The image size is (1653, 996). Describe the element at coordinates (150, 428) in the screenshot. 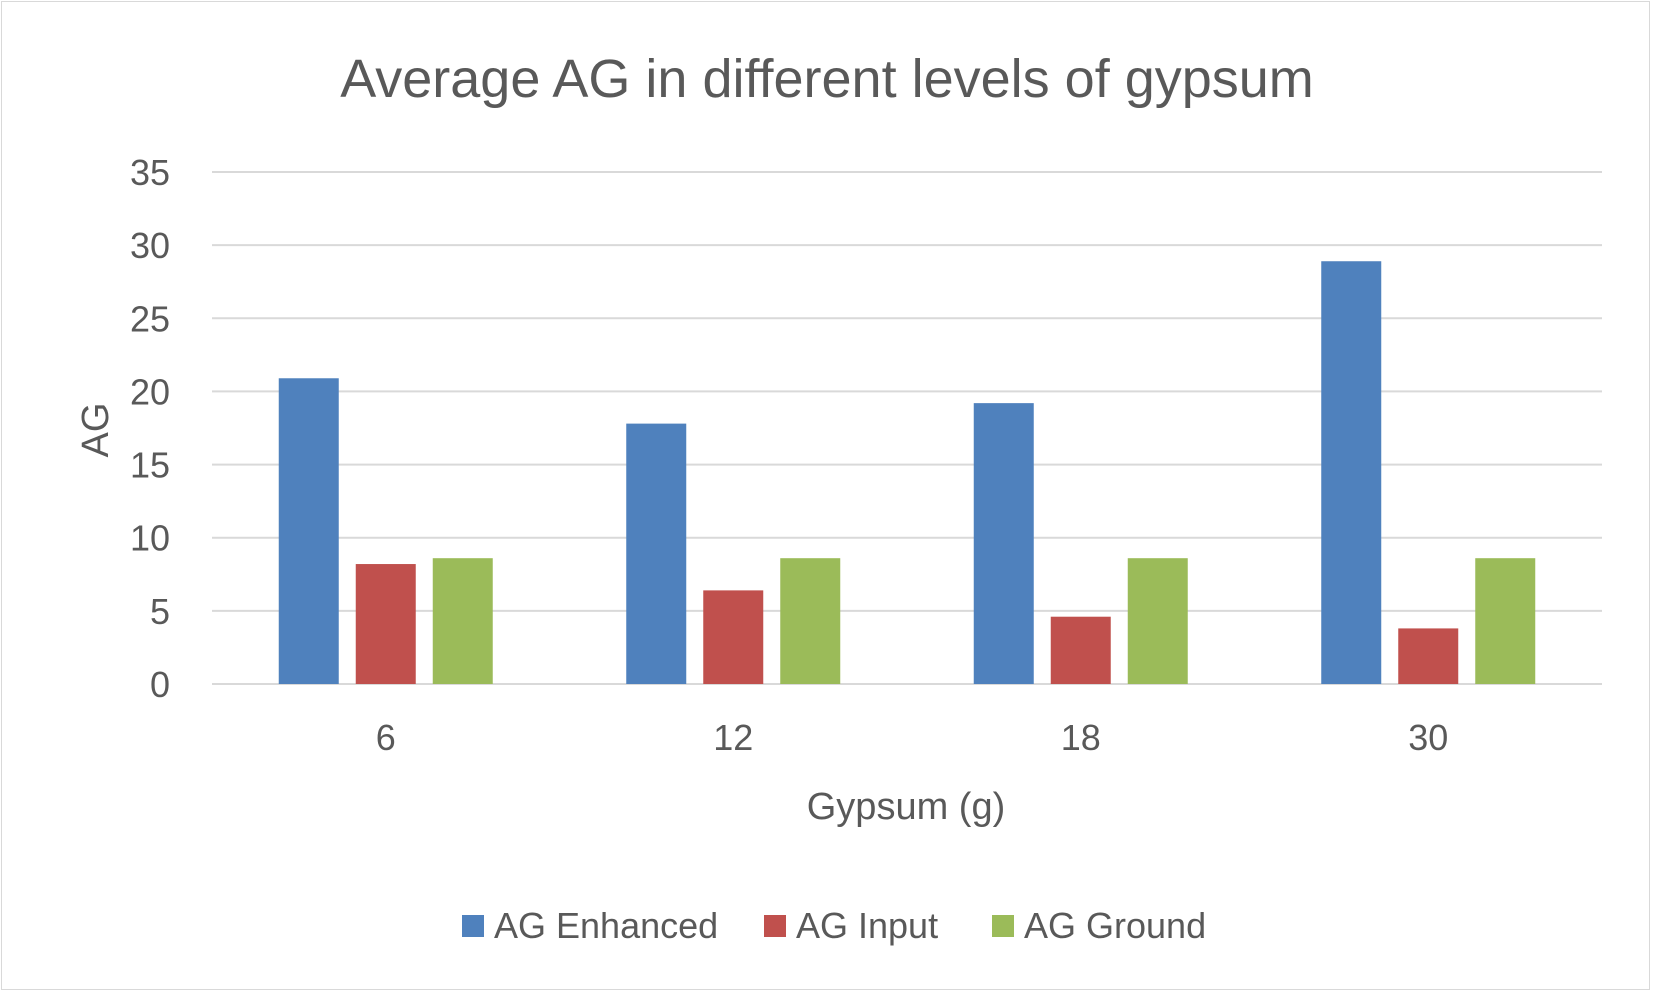

I see `y-axis-tick-labels: 0 5 10 15 20 25 30 35` at that location.